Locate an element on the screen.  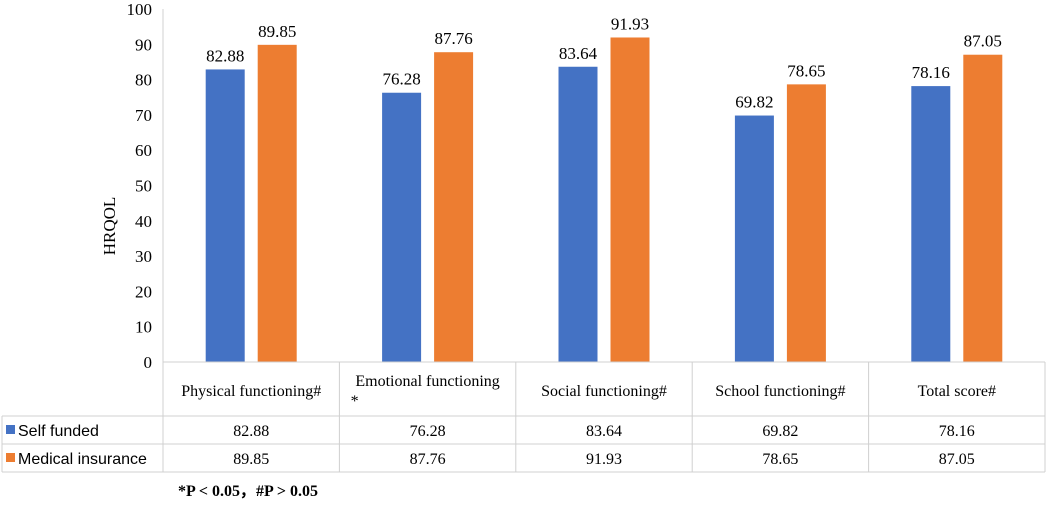
bar-value-label: 89.85 is located at coordinates (277, 31).